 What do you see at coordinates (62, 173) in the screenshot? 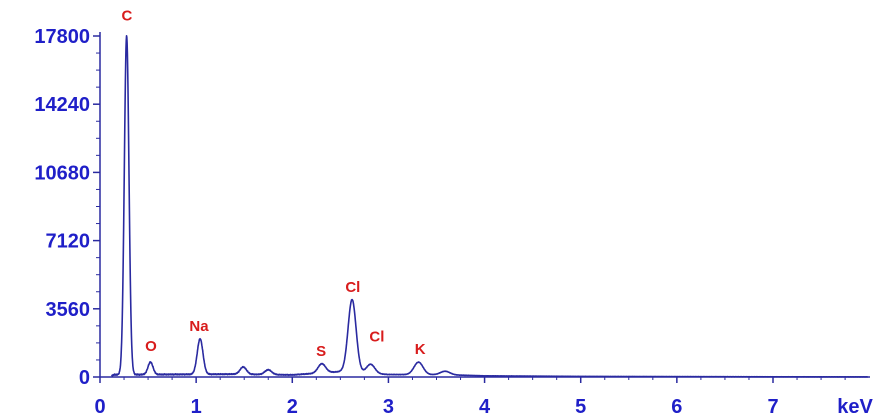
I see `y-tick-label: 10680` at bounding box center [62, 173].